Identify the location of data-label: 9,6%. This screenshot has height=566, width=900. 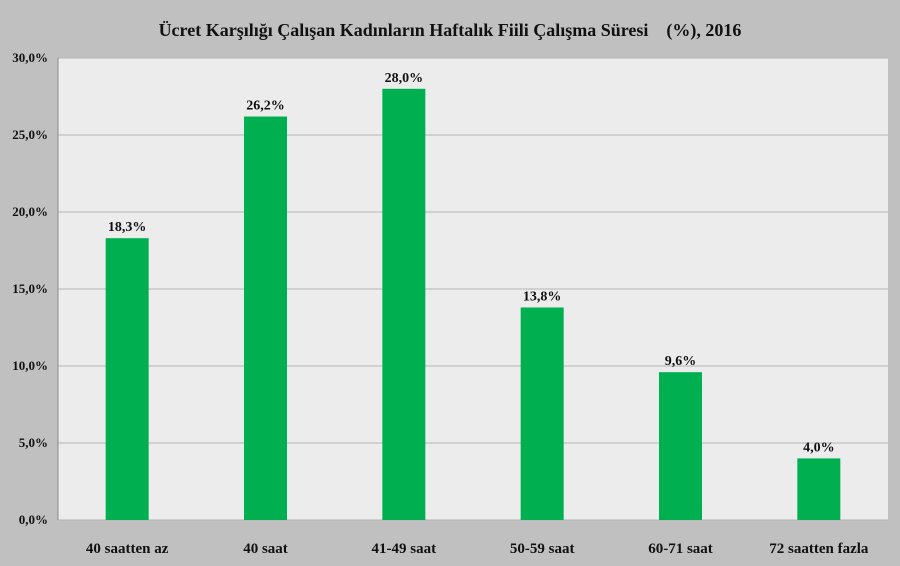
(681, 361).